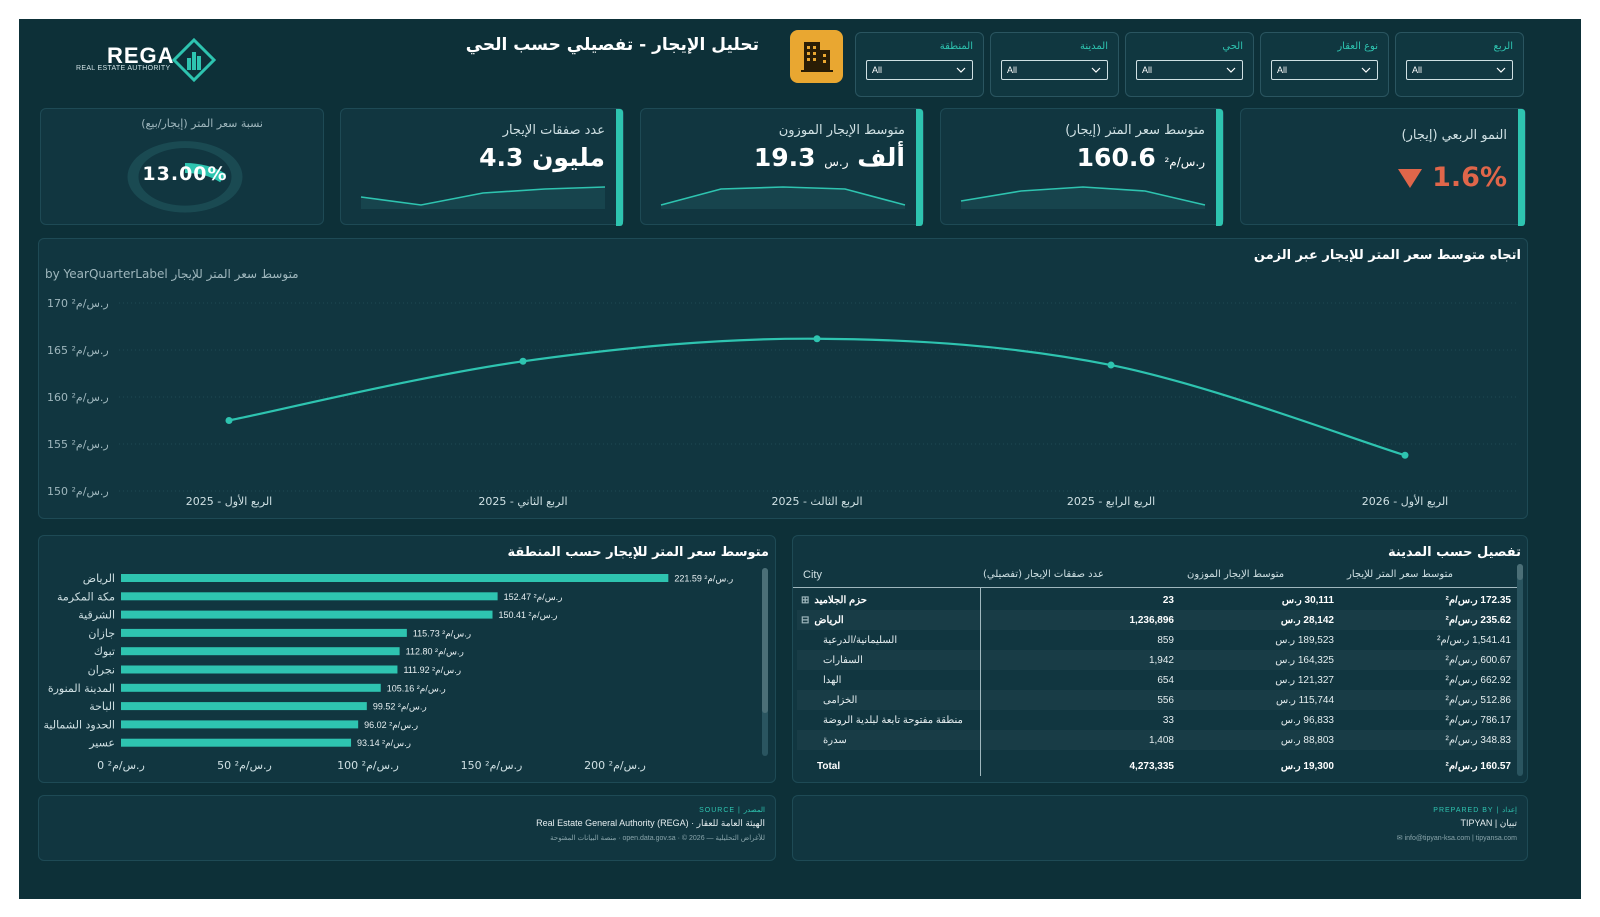  What do you see at coordinates (1307, 720) in the screenshot?
I see `cell-rent: 96,833 ر.س` at bounding box center [1307, 720].